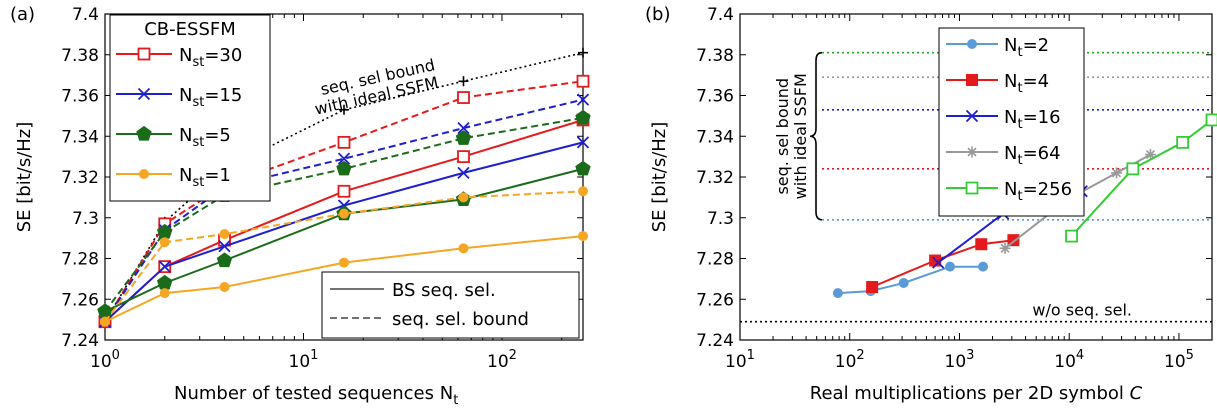 This screenshot has width=1217, height=412. Describe the element at coordinates (715, 137) in the screenshot. I see `panel-b-ytick-label: 7.34` at that location.